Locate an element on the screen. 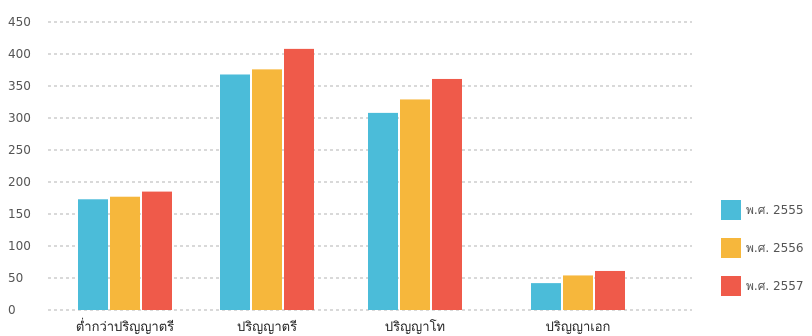 Image resolution: width=812 pixels, height=336 pixels. y-tick-label-250: 250 is located at coordinates (19, 150).